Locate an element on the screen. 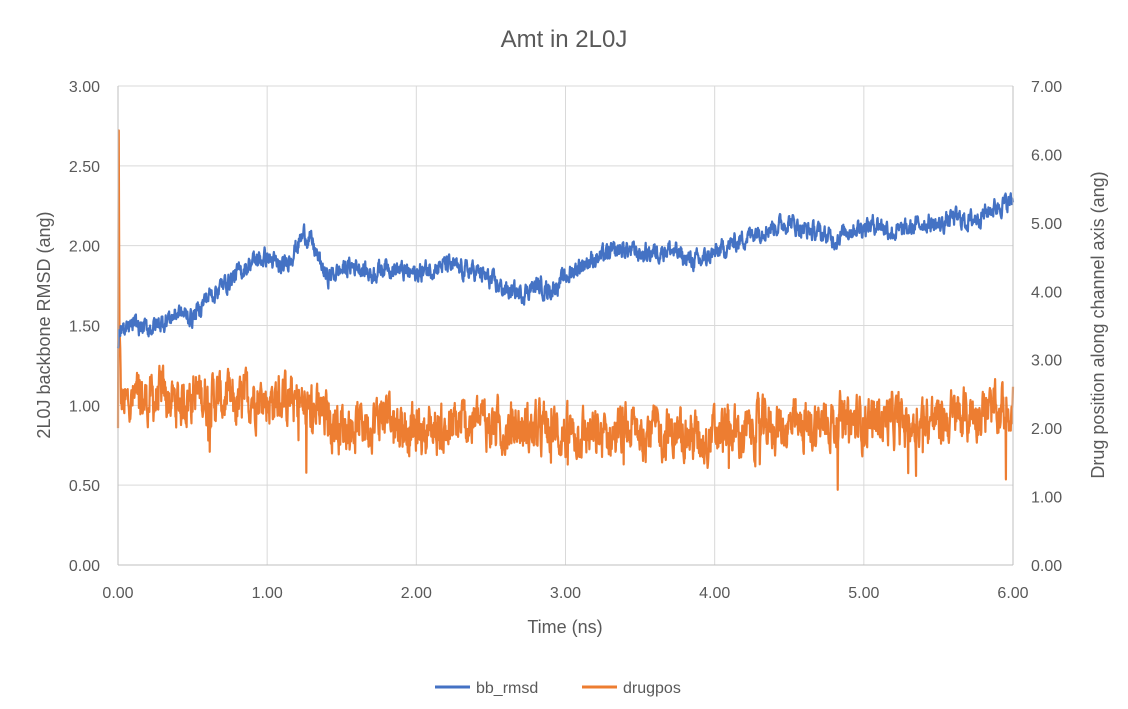  y2-tick-label: 6.00 is located at coordinates (1046, 155).